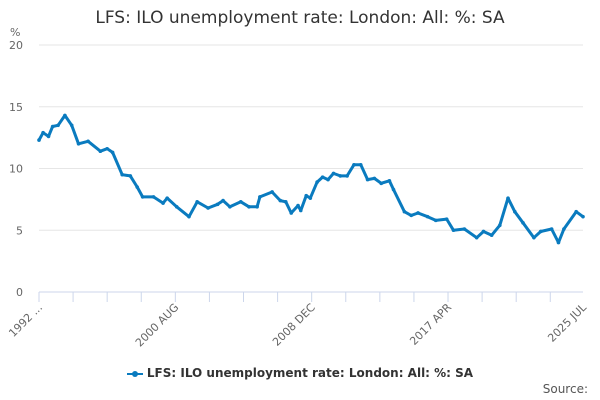  What do you see at coordinates (19, 230) in the screenshot?
I see `y-tick-label: 5` at bounding box center [19, 230].